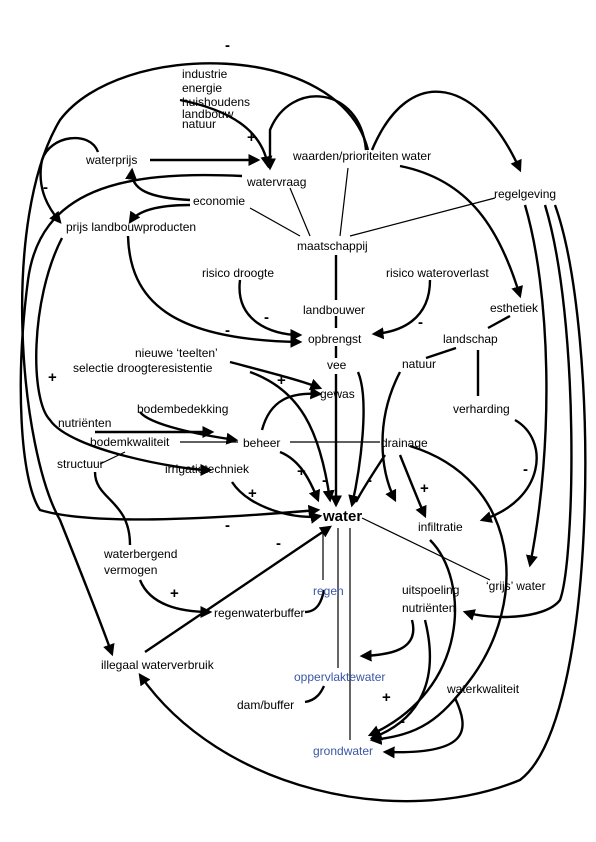 This screenshot has height=842, width=596. Describe the element at coordinates (130, 442) in the screenshot. I see `node-bodemkwaliteit: bodemkwaliteit` at that location.